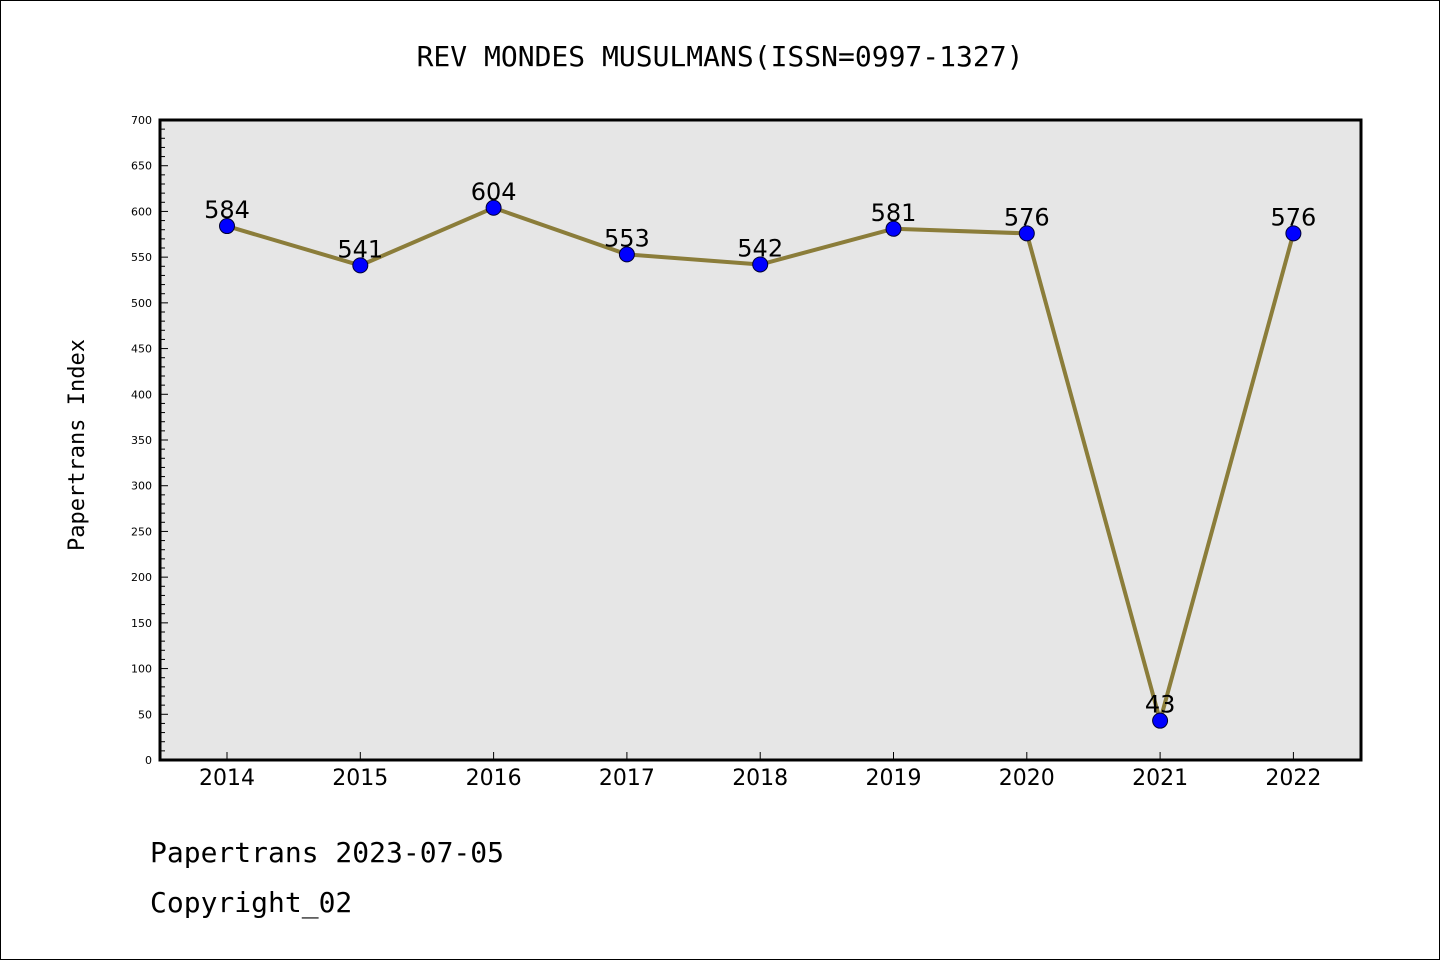 The height and width of the screenshot is (960, 1440). What do you see at coordinates (1160, 705) in the screenshot?
I see `data-label: 43` at bounding box center [1160, 705].